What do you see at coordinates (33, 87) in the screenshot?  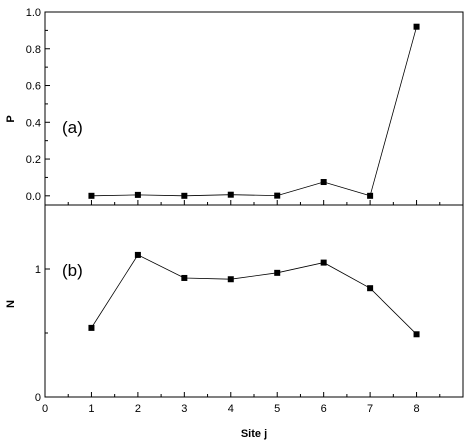 I see `panel-a-y-tick-label: 0.6` at bounding box center [33, 87].